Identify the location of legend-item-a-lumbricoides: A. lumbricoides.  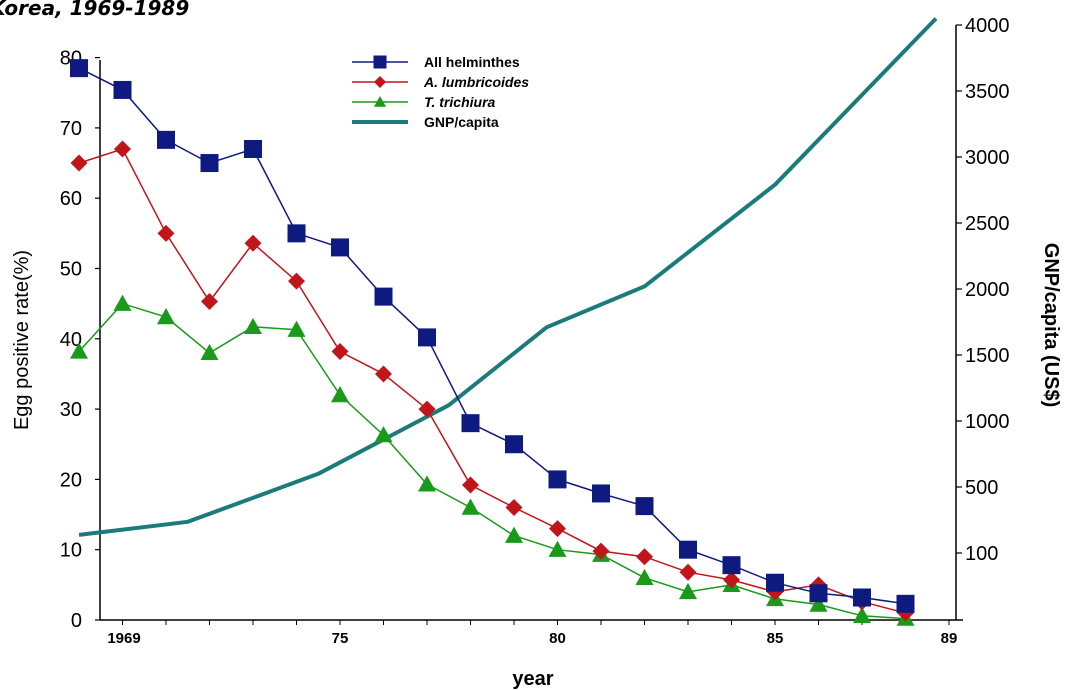
(440, 82).